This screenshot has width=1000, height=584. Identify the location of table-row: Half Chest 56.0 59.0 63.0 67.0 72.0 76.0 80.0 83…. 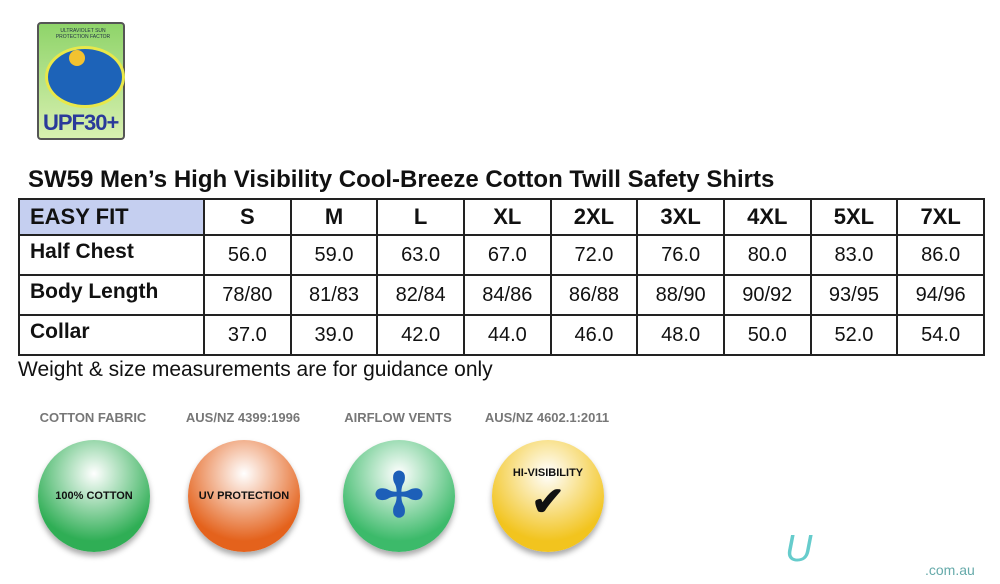
(501, 255).